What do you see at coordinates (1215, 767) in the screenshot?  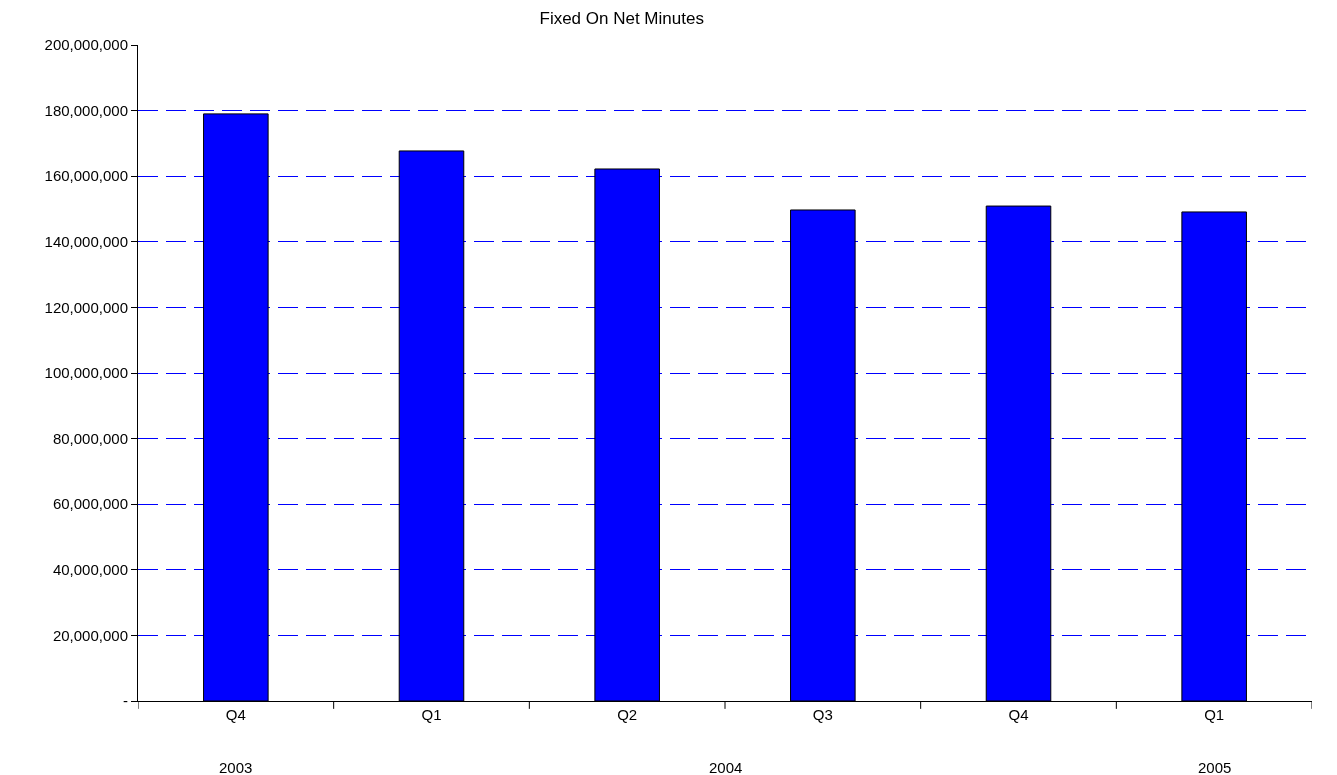 I see `text: 2005` at bounding box center [1215, 767].